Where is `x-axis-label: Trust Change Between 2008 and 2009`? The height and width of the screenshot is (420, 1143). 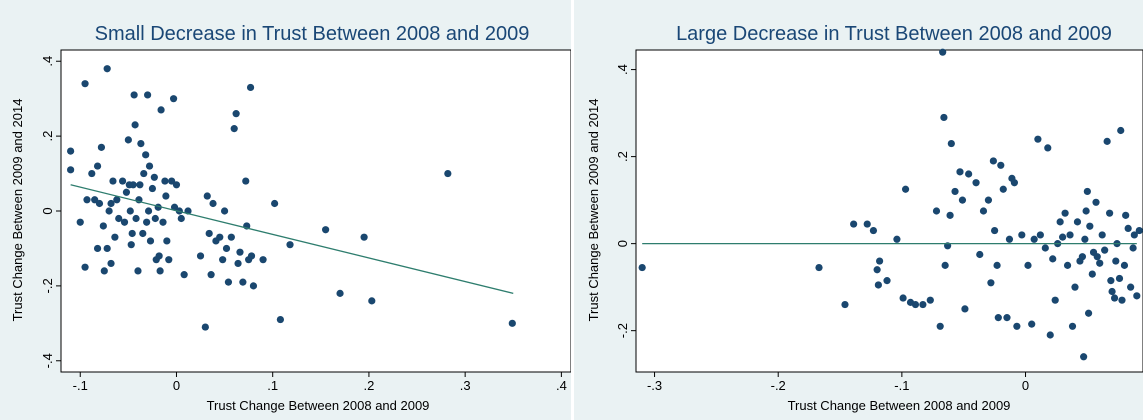 x-axis-label: Trust Change Between 2008 and 2009 is located at coordinates (899, 405).